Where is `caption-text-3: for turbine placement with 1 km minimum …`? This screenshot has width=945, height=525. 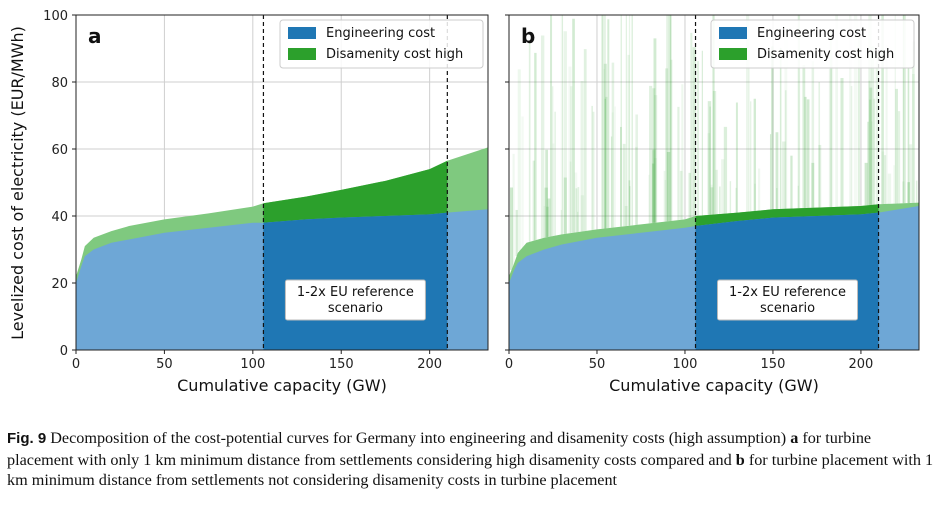 caption-text-3: for turbine placement with 1 km minimum … is located at coordinates (470, 470).